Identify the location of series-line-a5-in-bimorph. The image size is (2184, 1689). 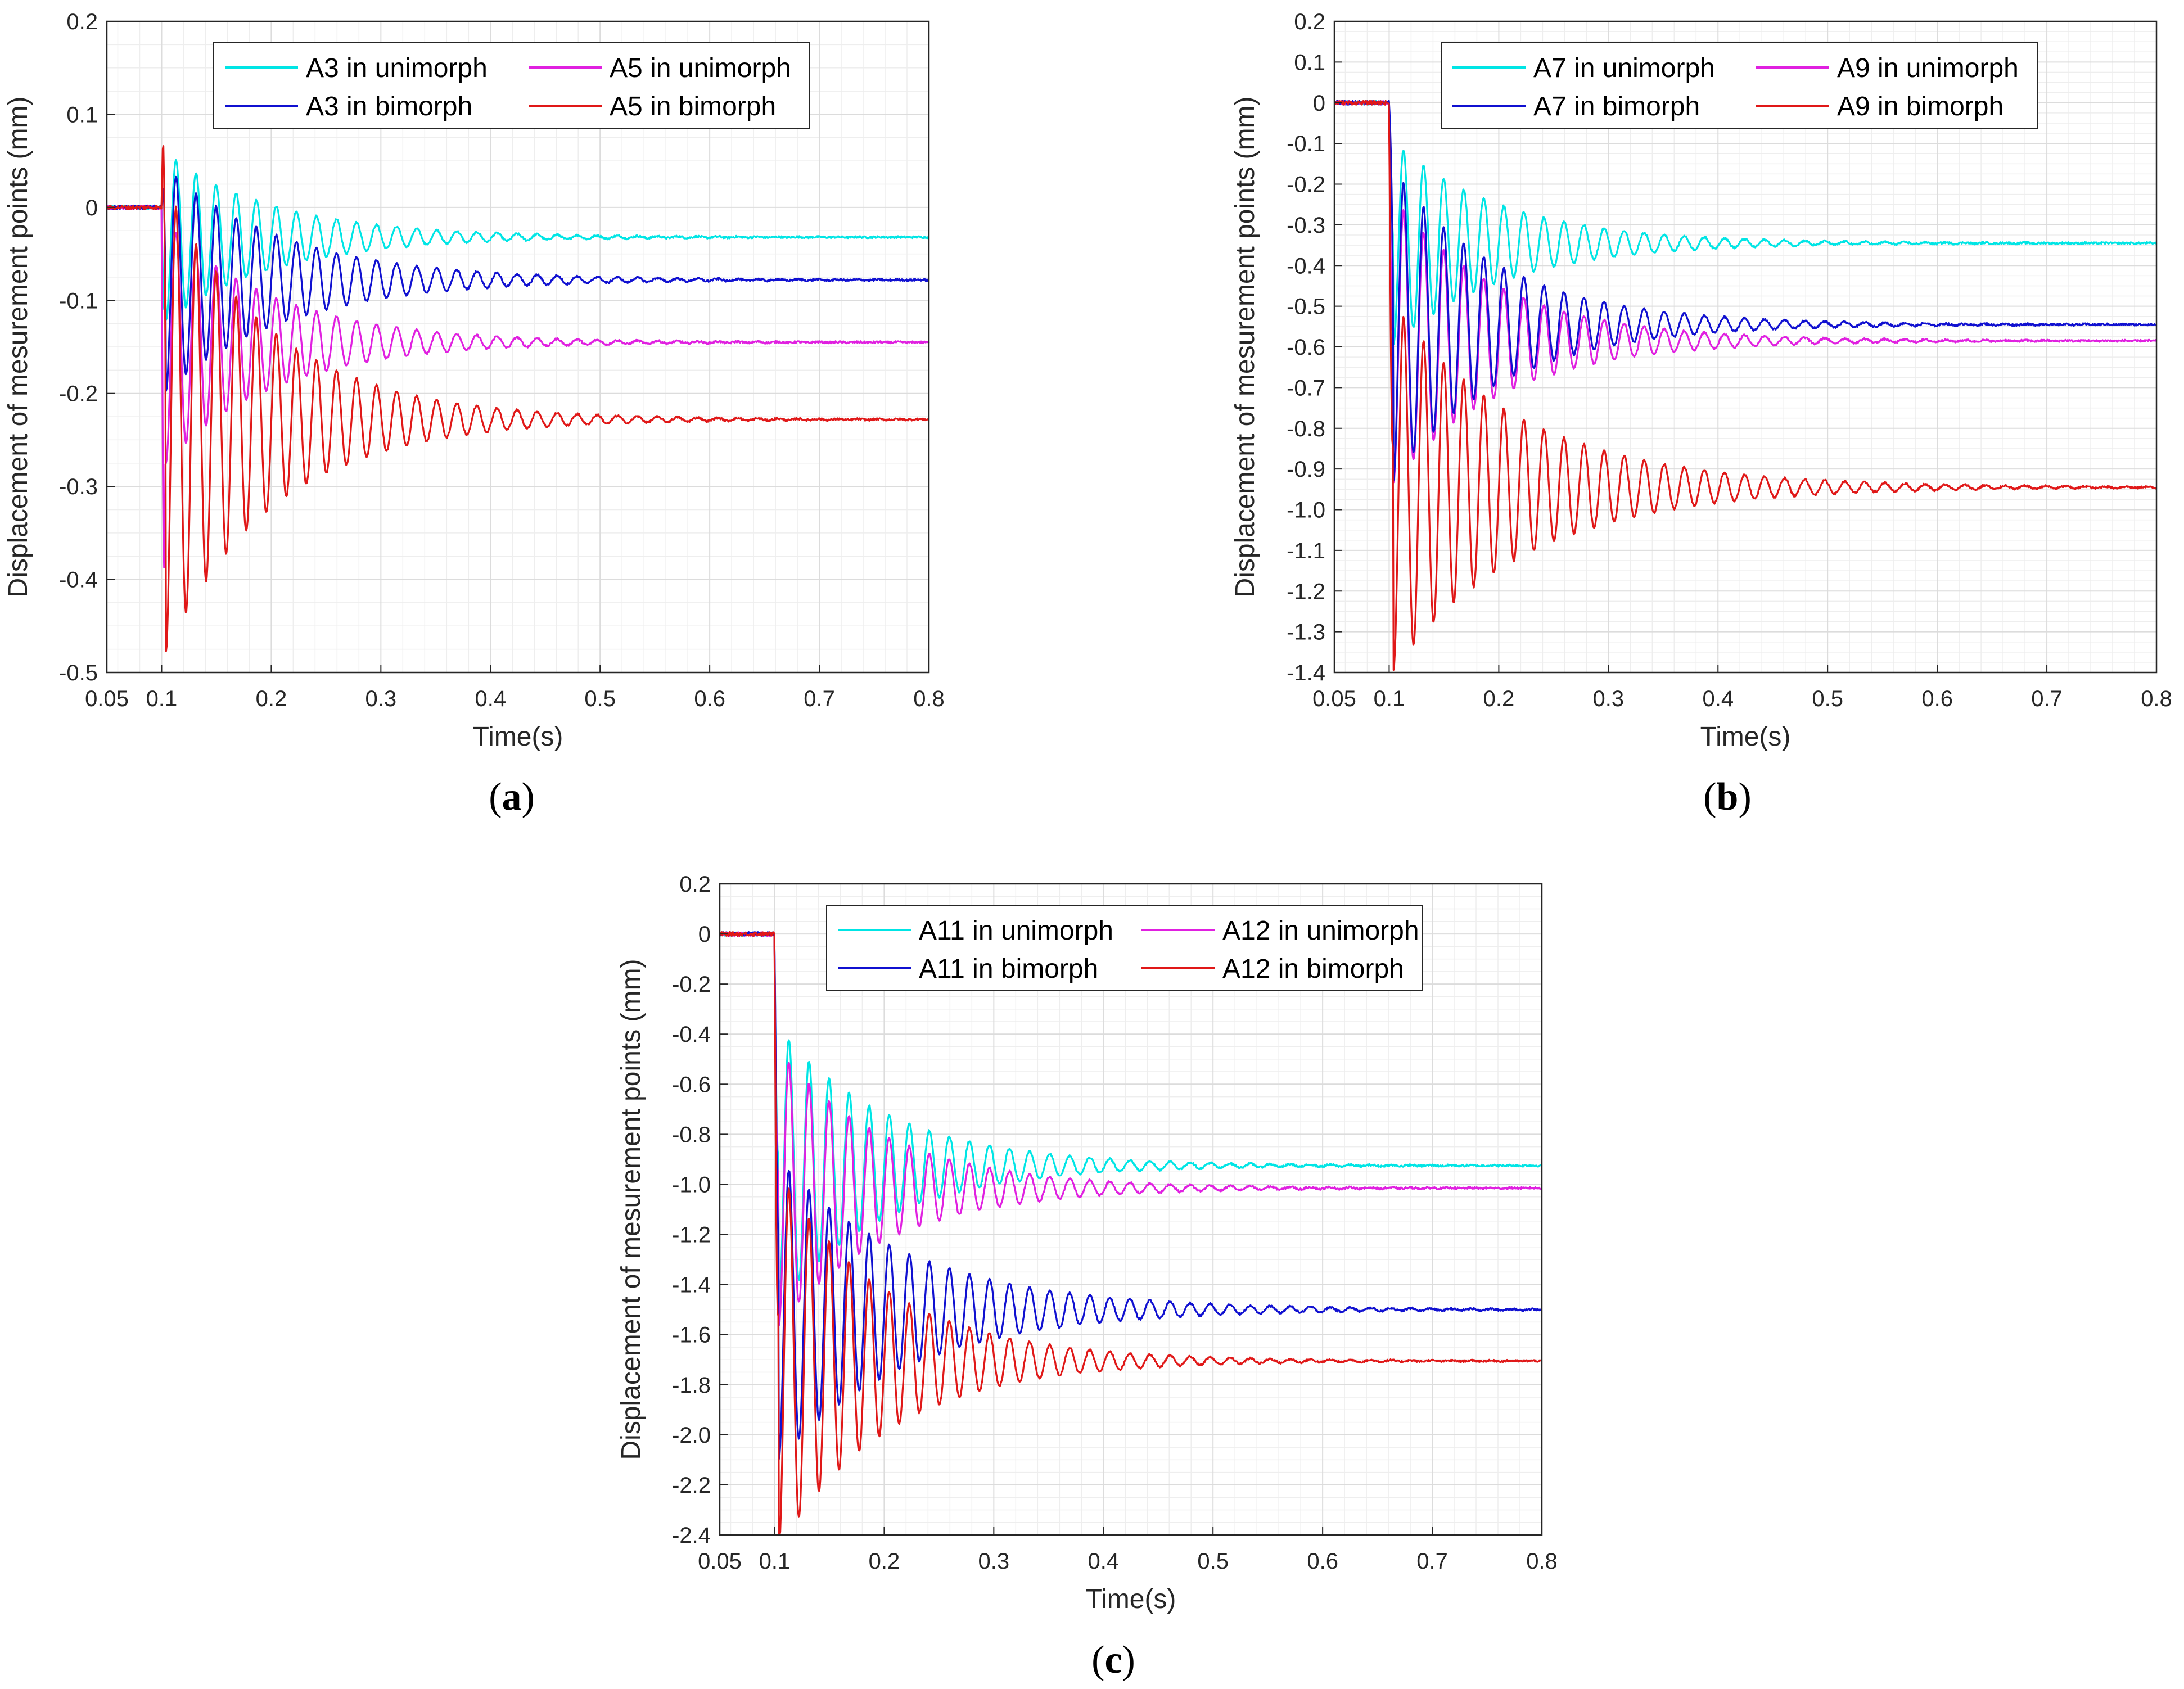
(517, 398).